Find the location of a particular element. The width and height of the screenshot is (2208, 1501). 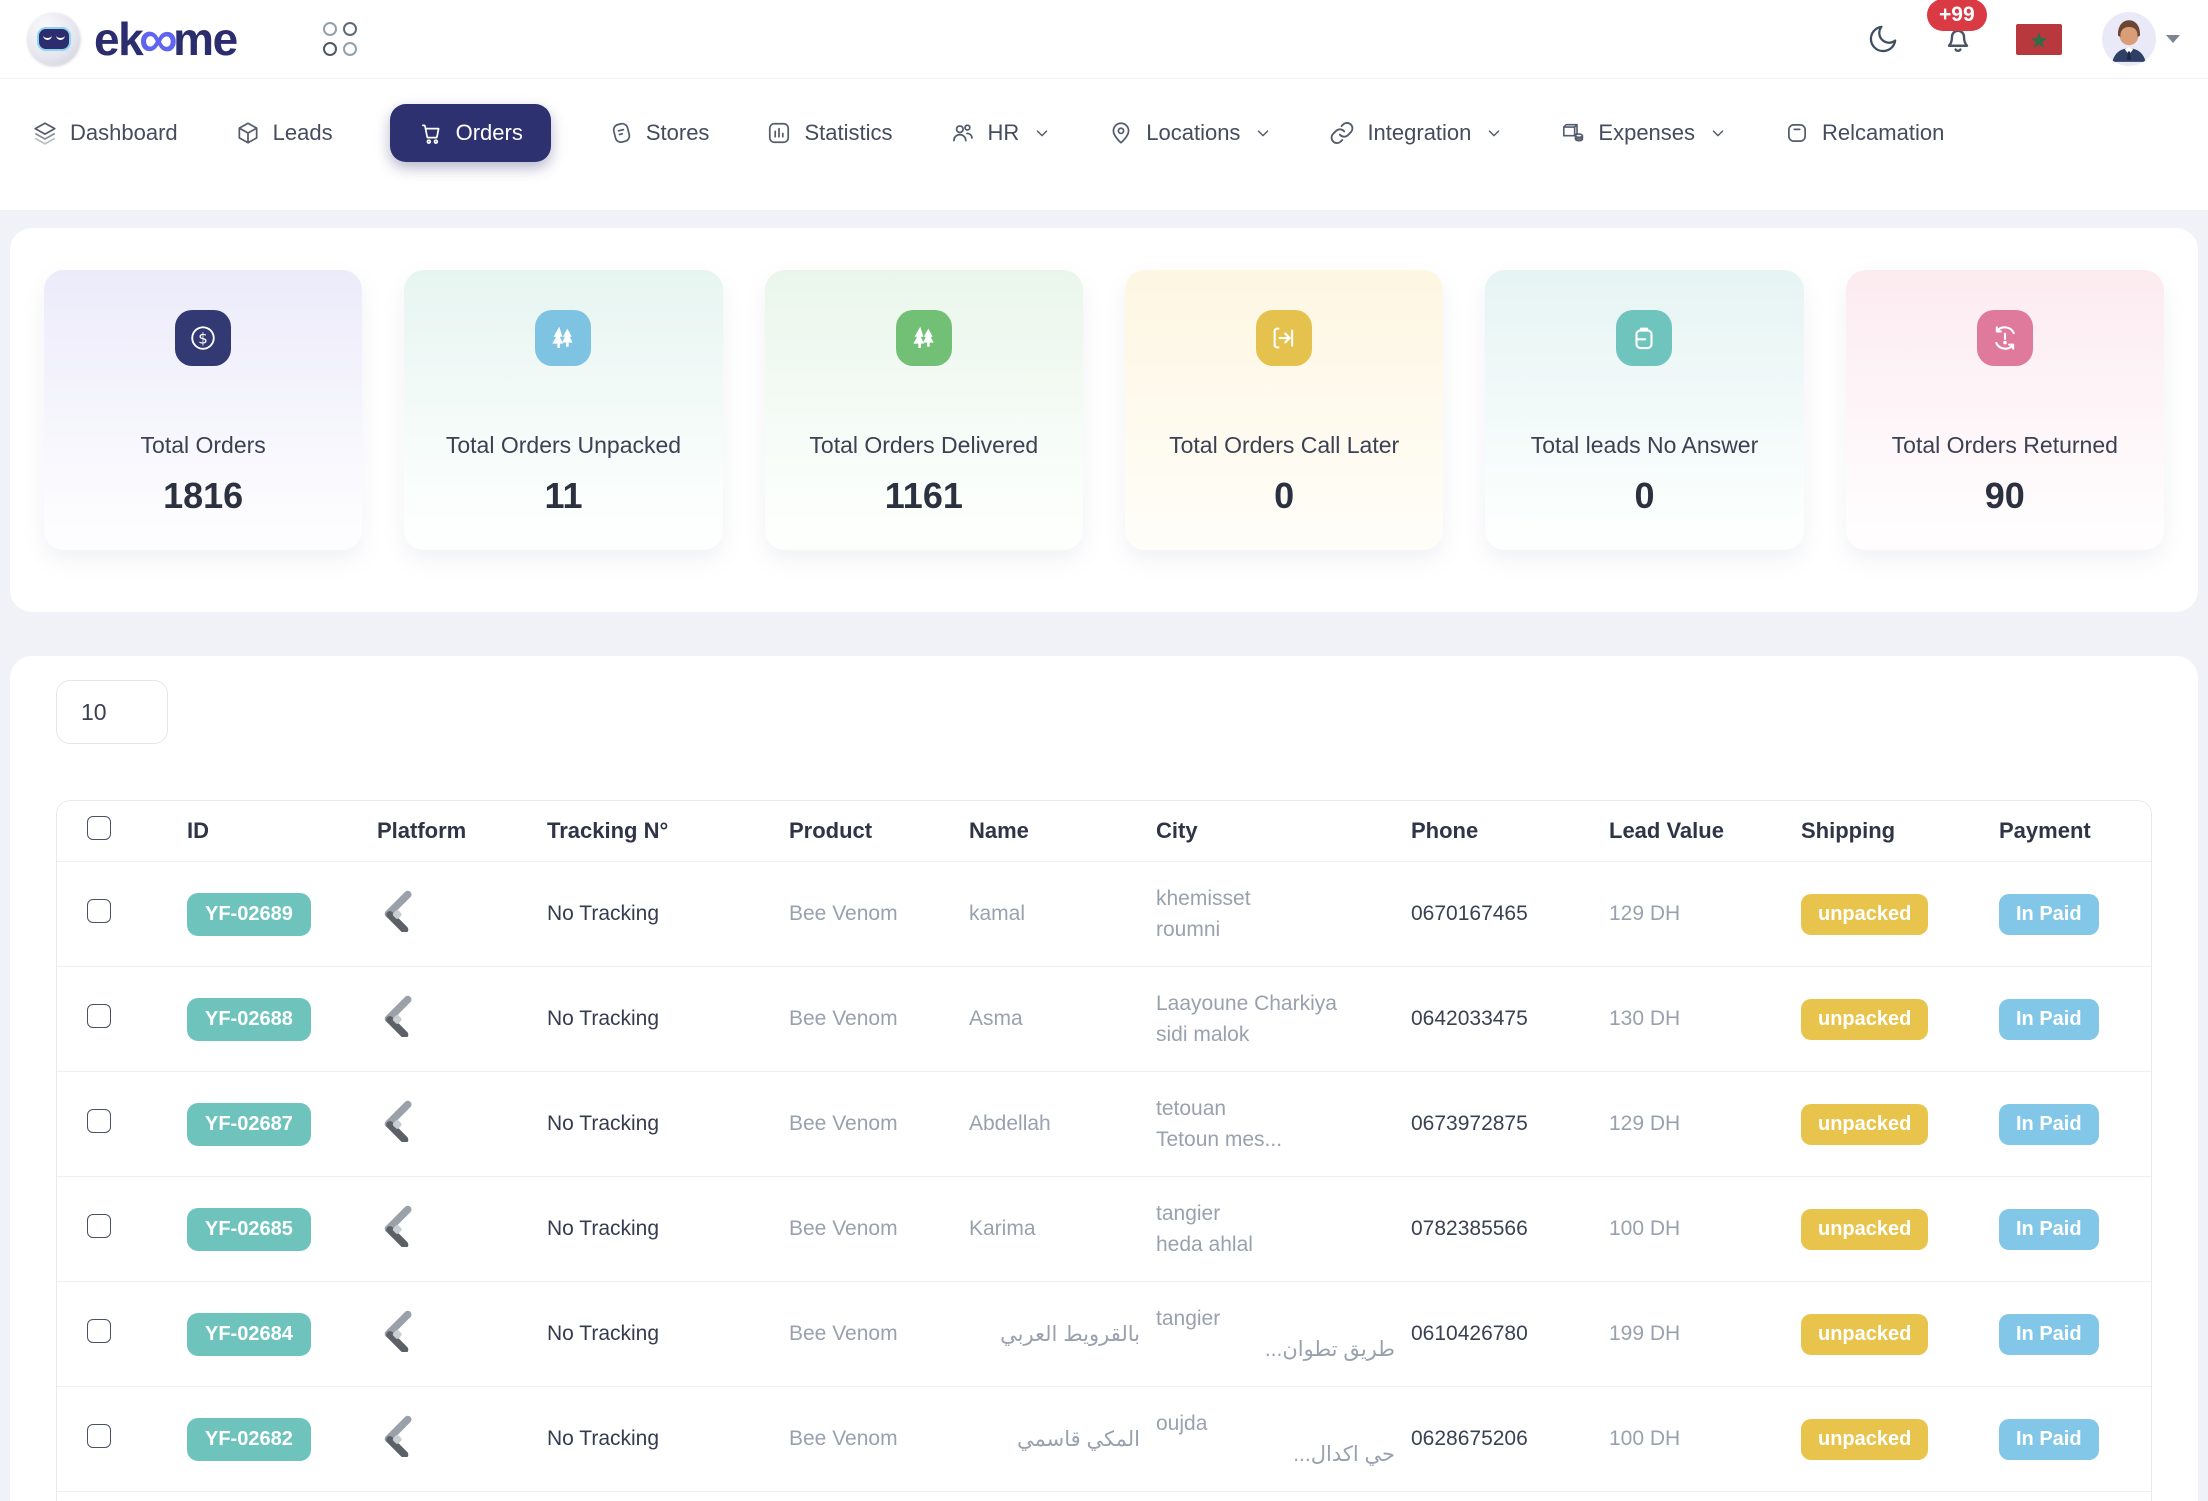

language-flag-morocco is located at coordinates (2039, 39).